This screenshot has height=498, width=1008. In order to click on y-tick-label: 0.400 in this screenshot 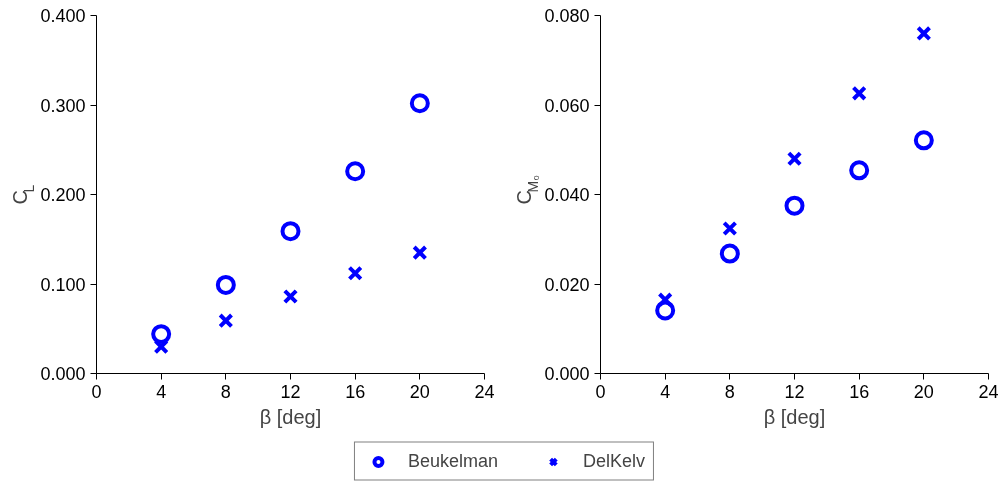, I will do `click(63, 16)`.